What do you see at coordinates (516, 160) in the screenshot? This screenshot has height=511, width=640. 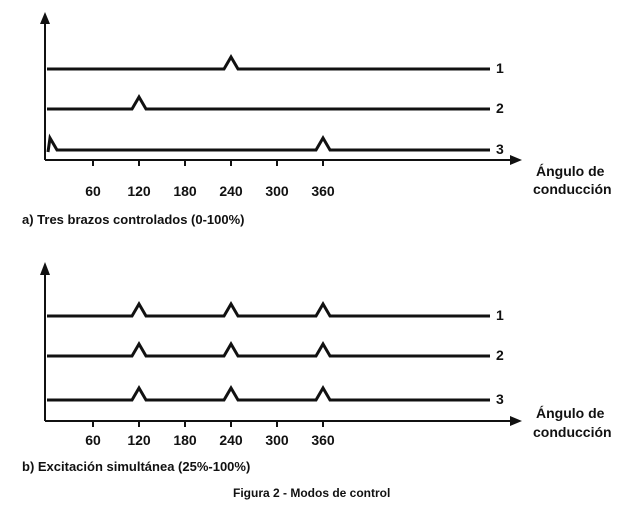 I see `panel-a-x-axis-arrow` at bounding box center [516, 160].